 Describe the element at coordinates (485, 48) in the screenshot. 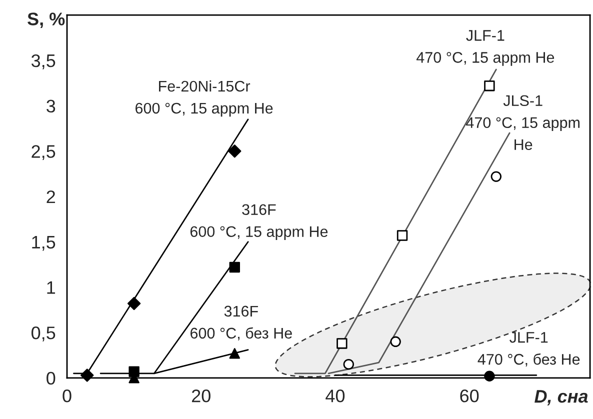

I see `annotation: JLF-1 470 °C, 15 appm He` at that location.